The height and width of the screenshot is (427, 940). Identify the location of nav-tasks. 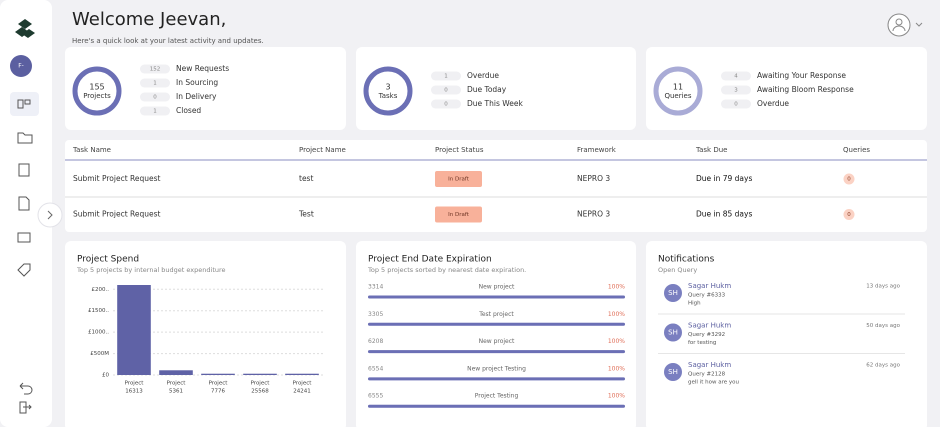
(24, 170).